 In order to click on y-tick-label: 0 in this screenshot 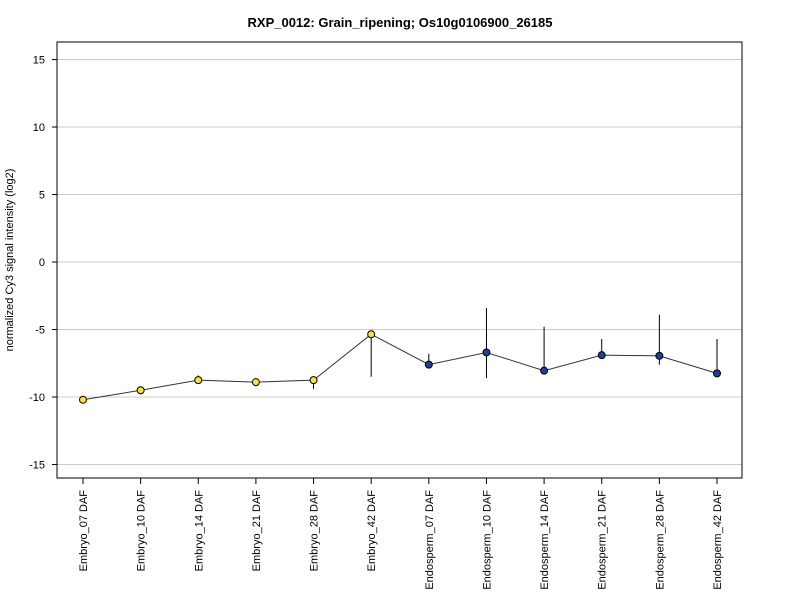, I will do `click(42, 263)`.